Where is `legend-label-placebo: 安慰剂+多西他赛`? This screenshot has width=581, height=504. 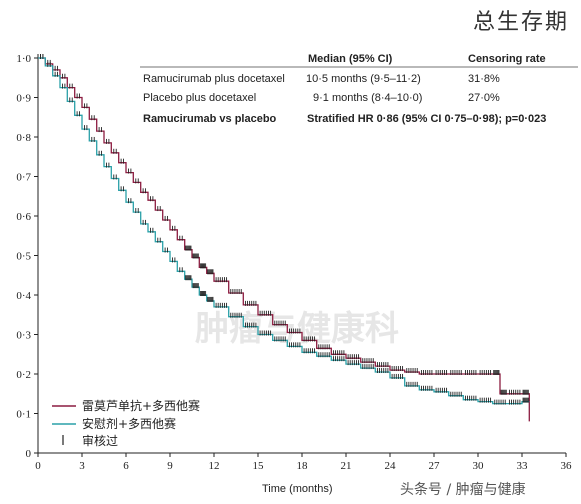 legend-label-placebo: 安慰剂+多西他赛 is located at coordinates (129, 423).